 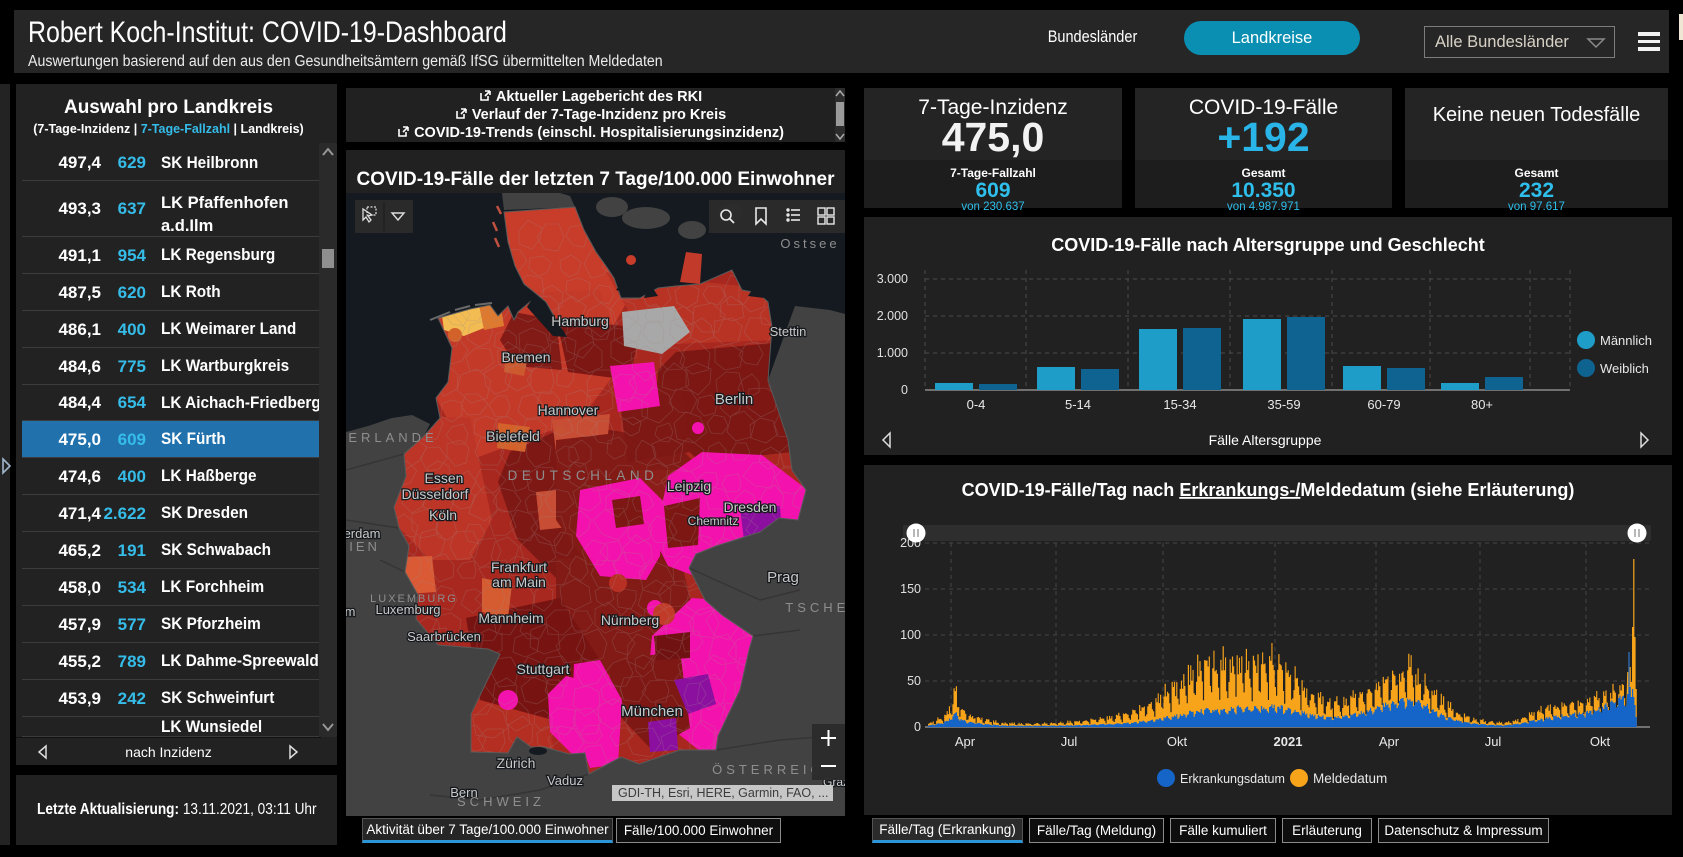 What do you see at coordinates (783, 577) in the screenshot?
I see `svg-text: Prag` at bounding box center [783, 577].